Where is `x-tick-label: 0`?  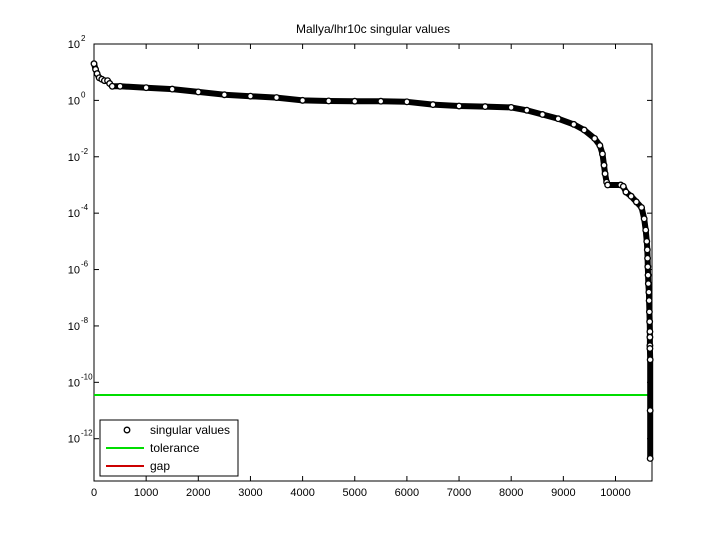 x-tick-label: 0 is located at coordinates (94, 493).